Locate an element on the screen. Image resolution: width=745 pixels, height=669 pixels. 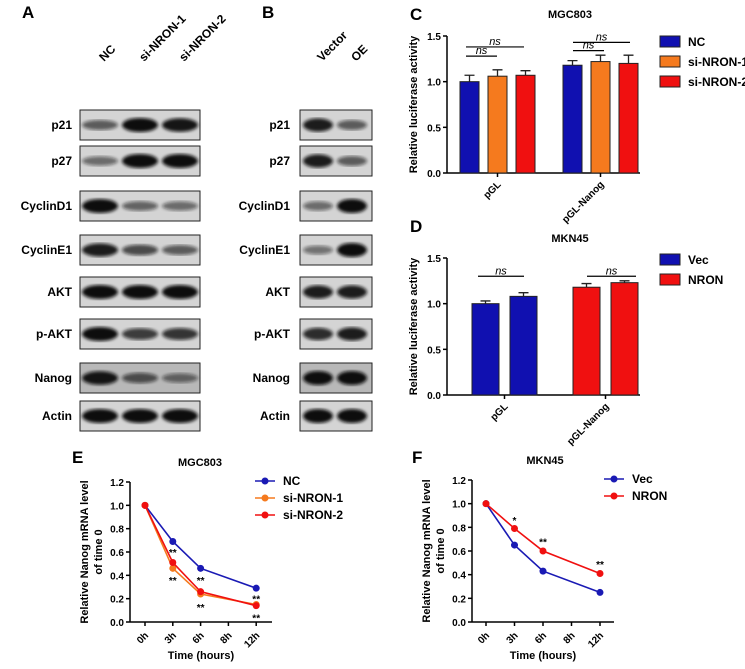
blot-a-row-label: Nanog is located at coordinates (53, 378).